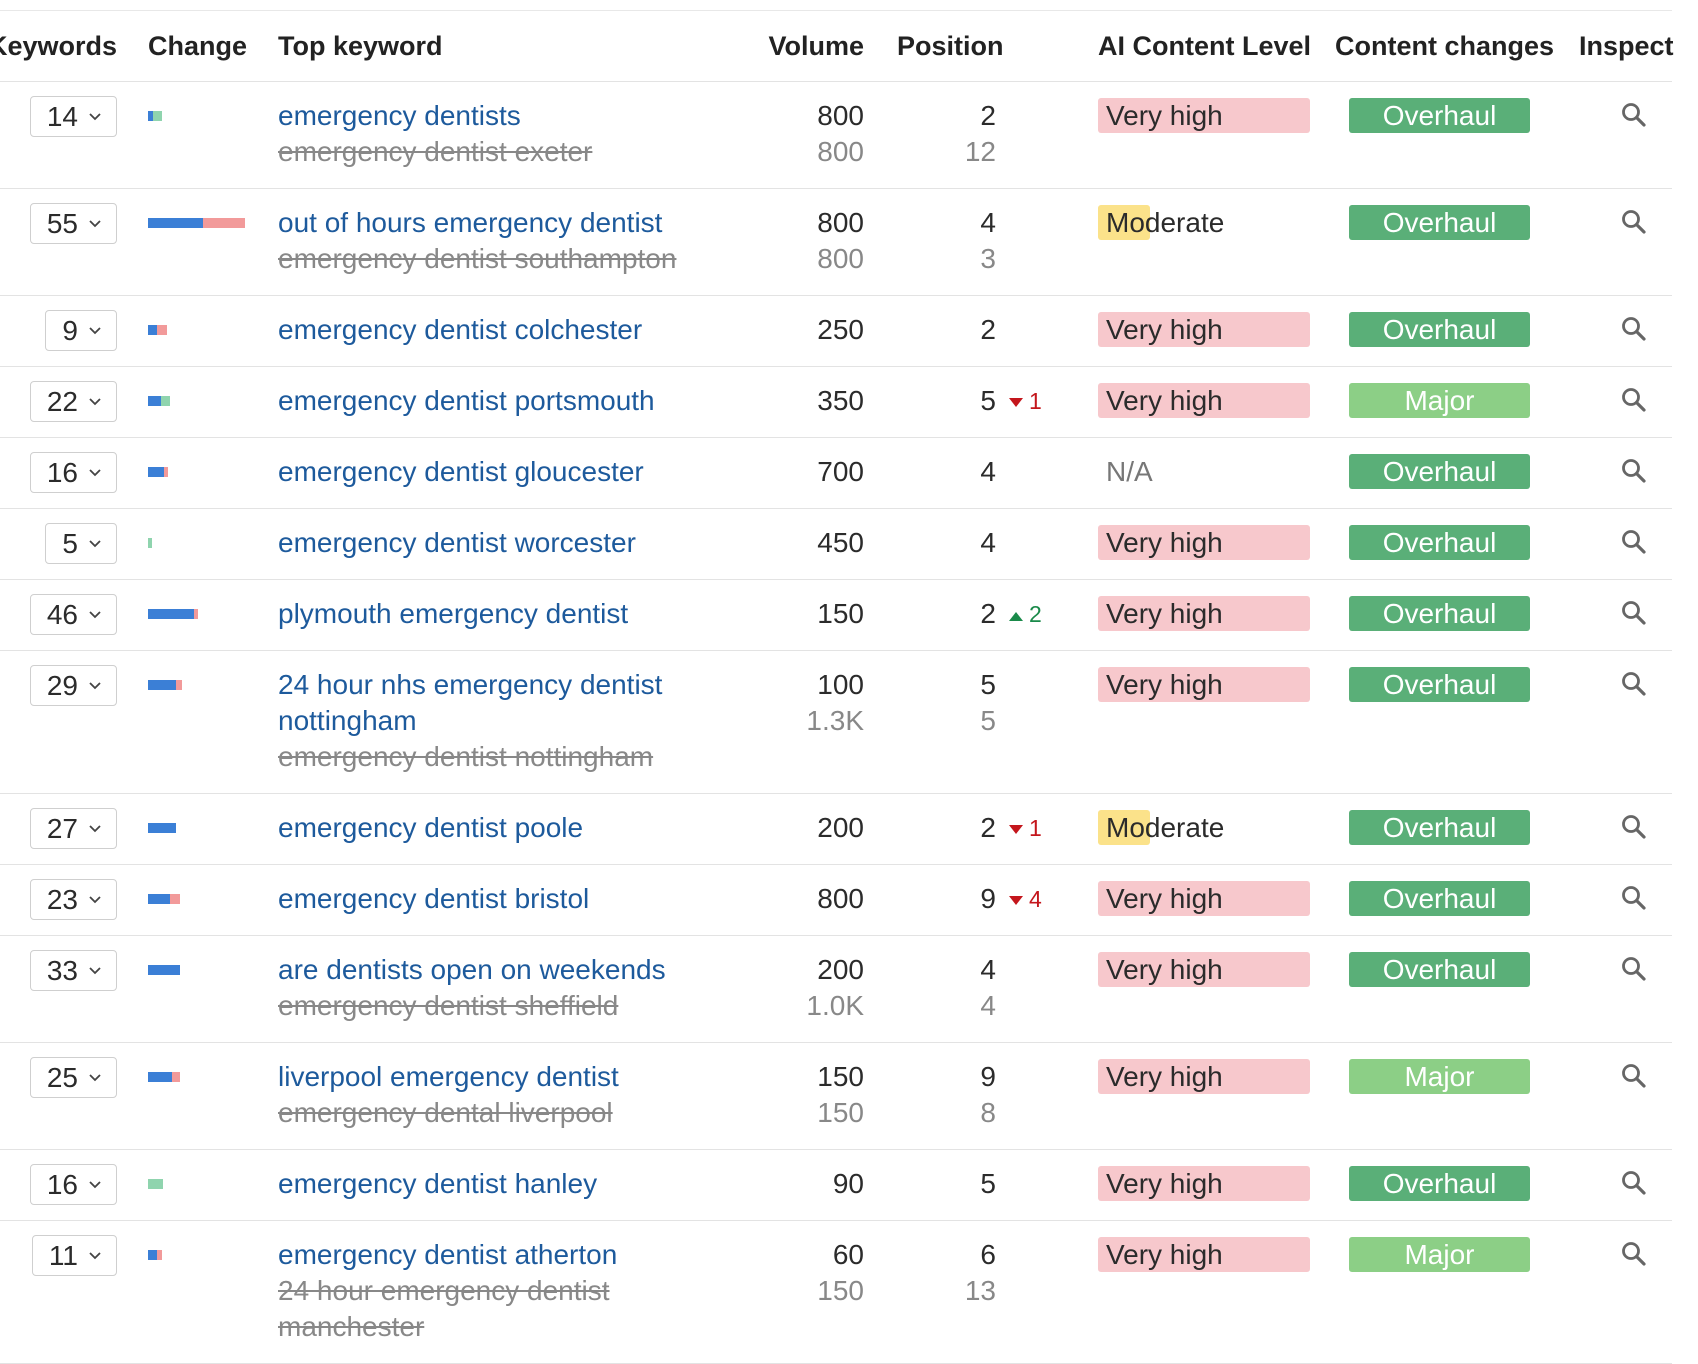 This screenshot has height=1364, width=1698. What do you see at coordinates (73, 899) in the screenshot?
I see `keywords-dropdown: 23` at bounding box center [73, 899].